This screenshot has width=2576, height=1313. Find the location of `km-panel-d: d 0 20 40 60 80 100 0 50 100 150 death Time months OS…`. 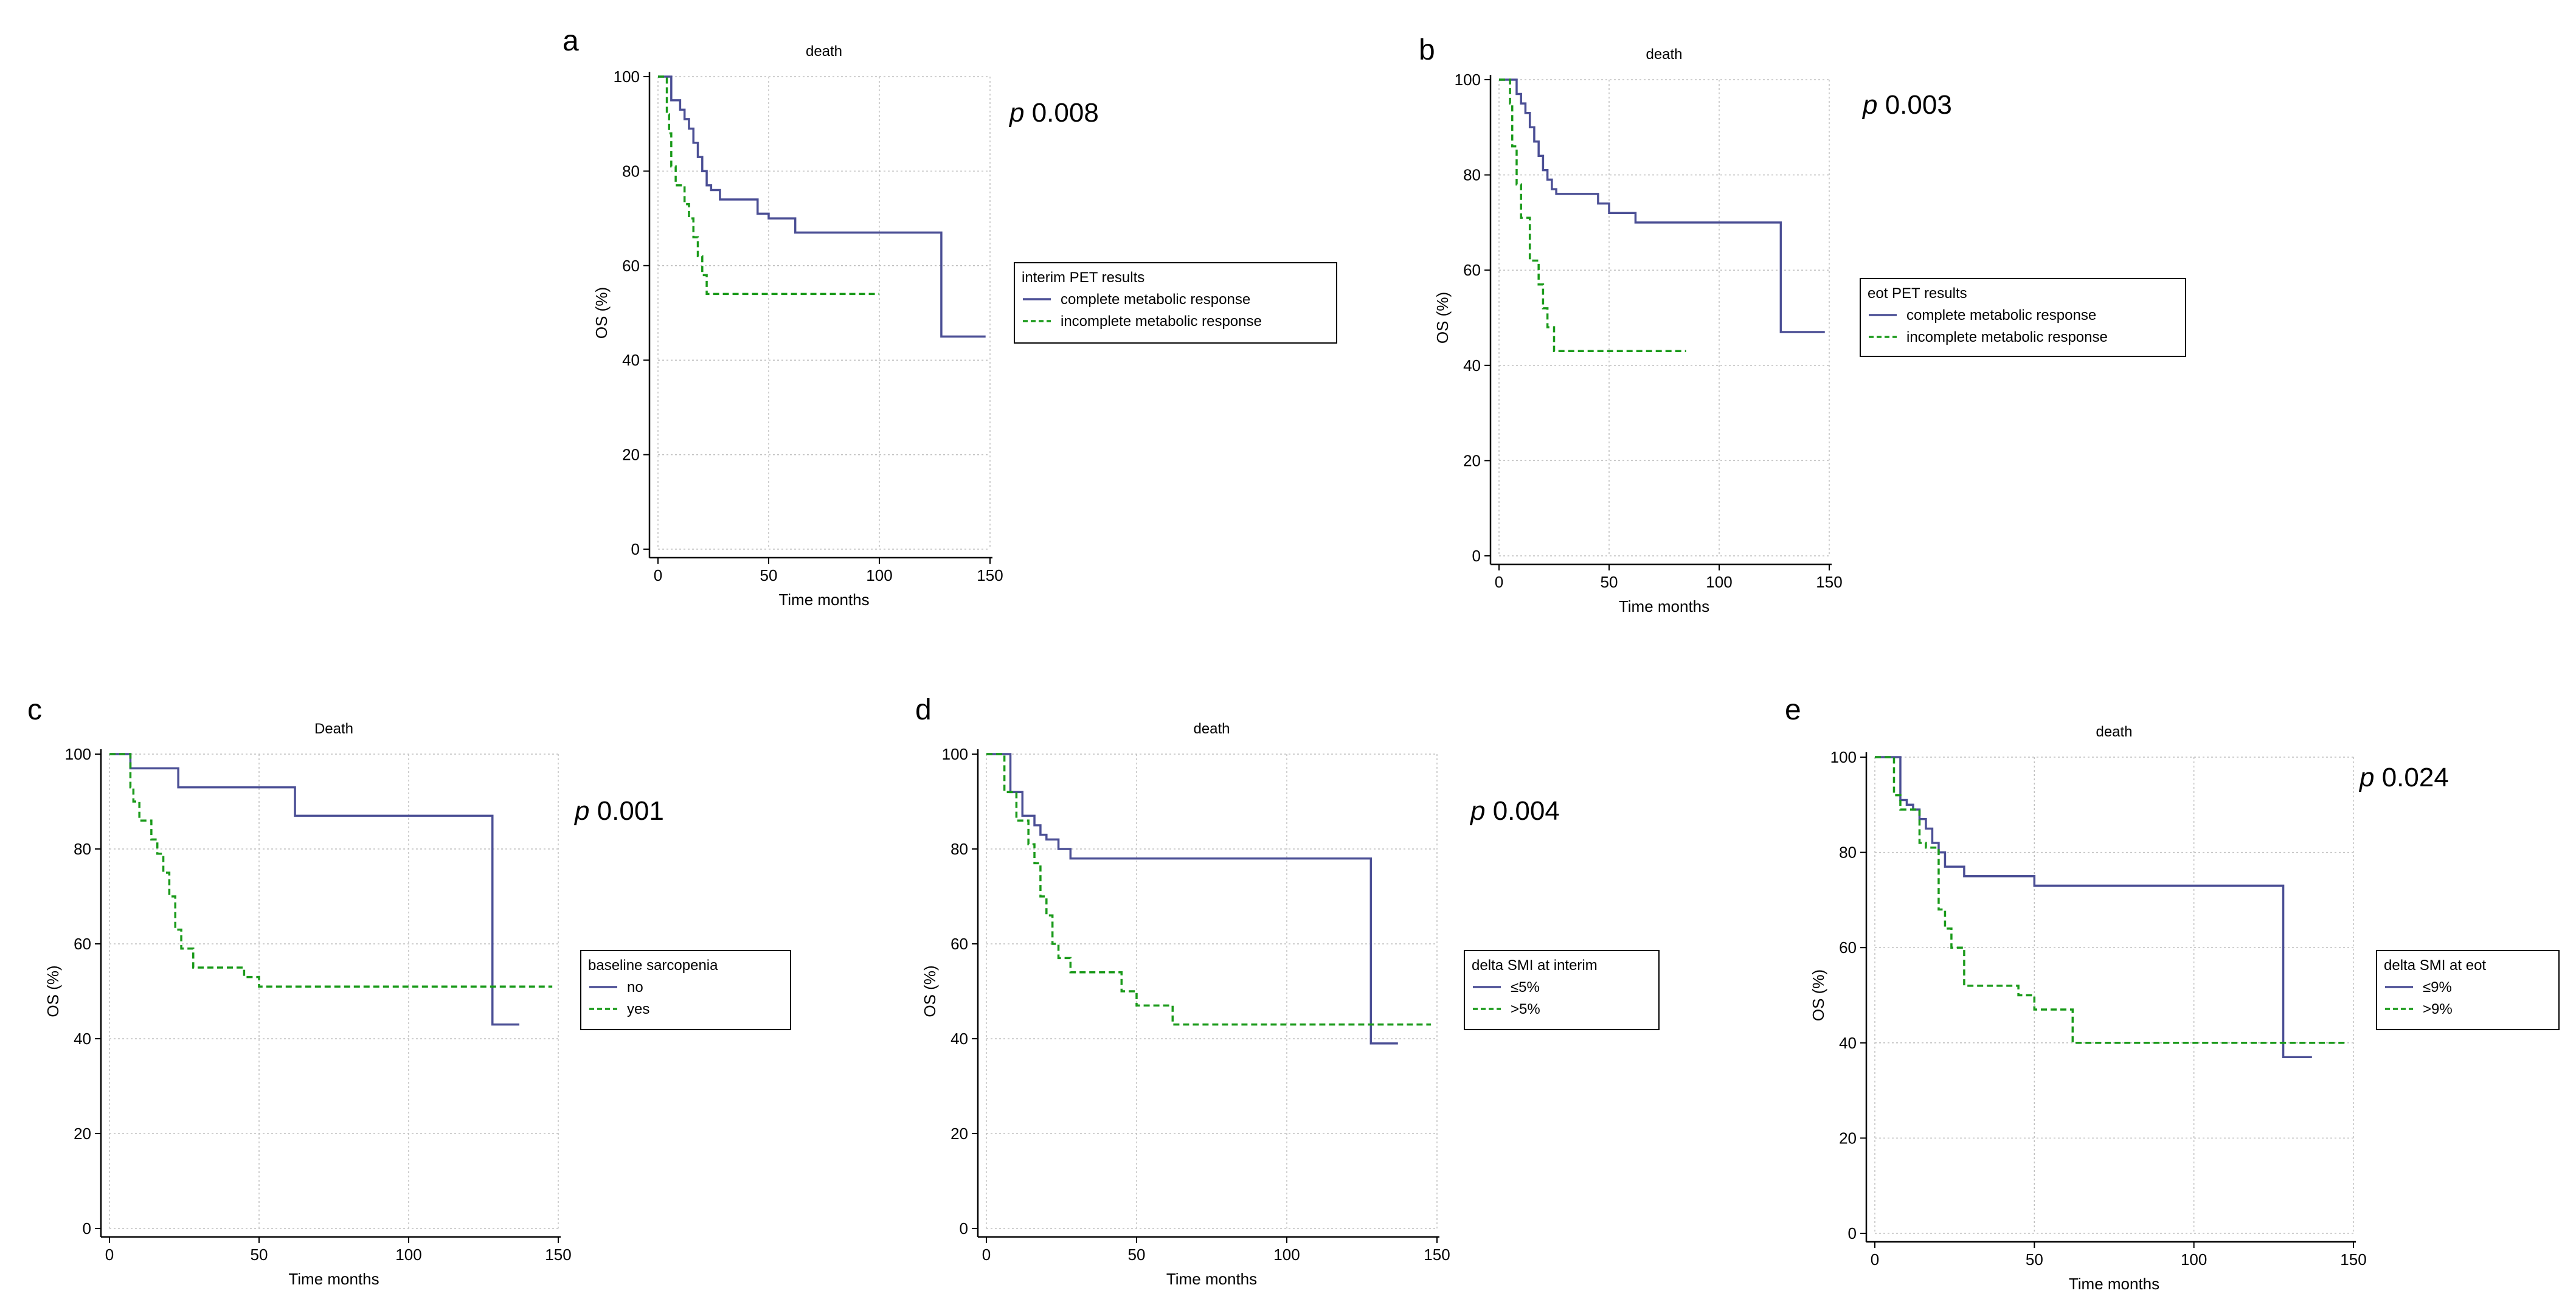

km-panel-d: d 0 20 40 60 80 100 0 50 100 150 death Time months OS… is located at coordinates (1287, 991).